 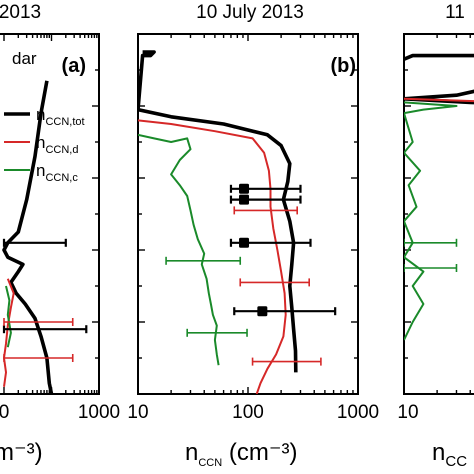 I want to click on panel-c-plot, so click(x=438, y=214).